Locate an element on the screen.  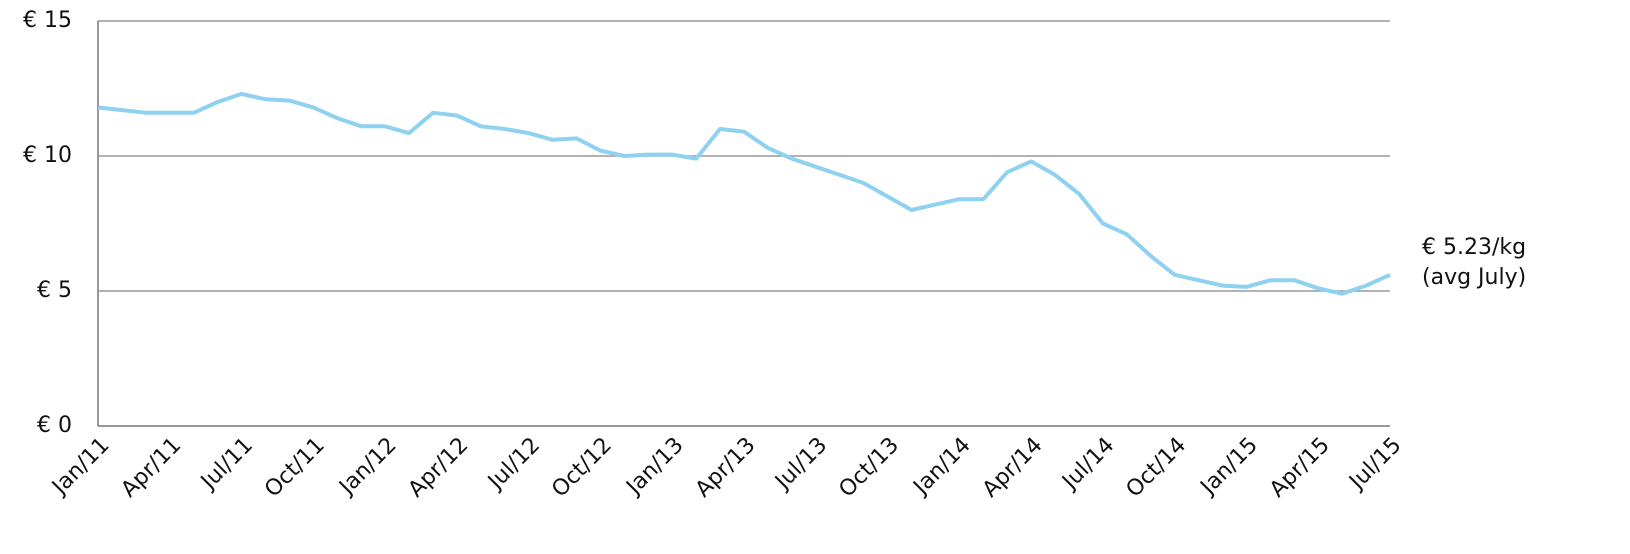
x-tick-label: Jul/15 is located at coordinates (1375, 464).